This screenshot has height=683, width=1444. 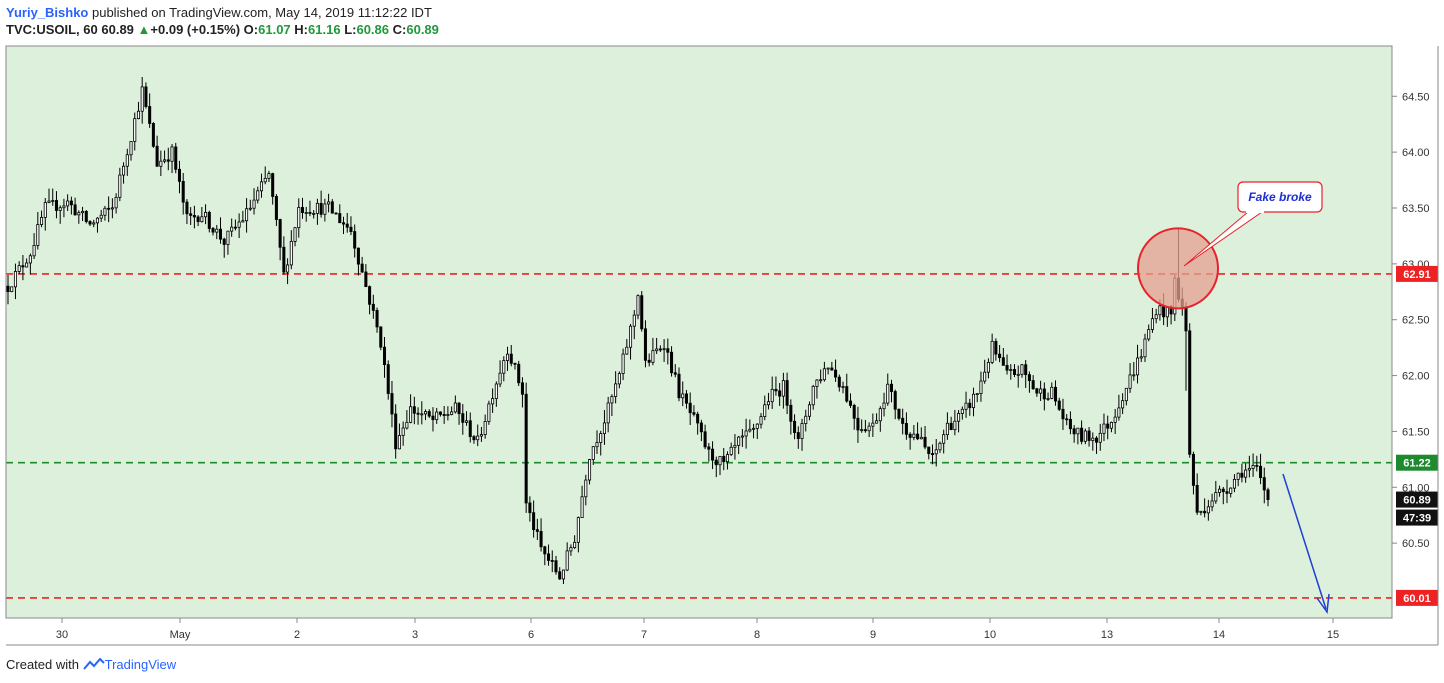 What do you see at coordinates (1304, 541) in the screenshot?
I see `projection-arrow-line` at bounding box center [1304, 541].